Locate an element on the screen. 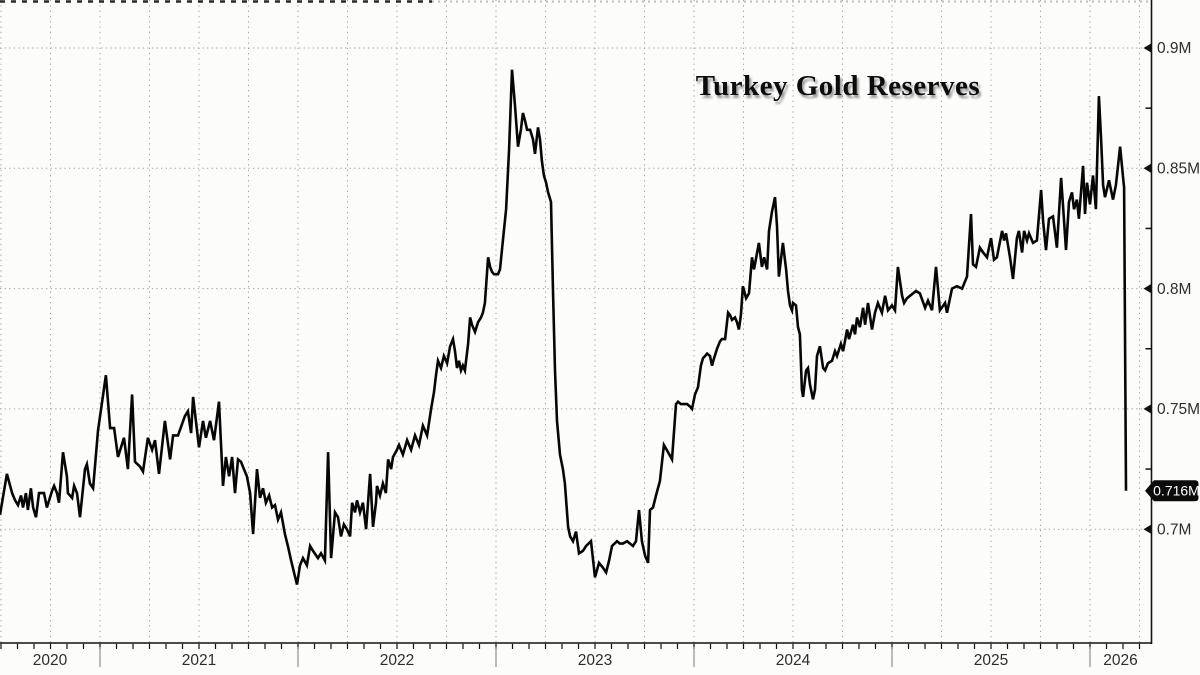 The width and height of the screenshot is (1200, 675). y-axis-labels: 0.9M 0.85M 0.8M 0.75M 0.7M is located at coordinates (1178, 289).